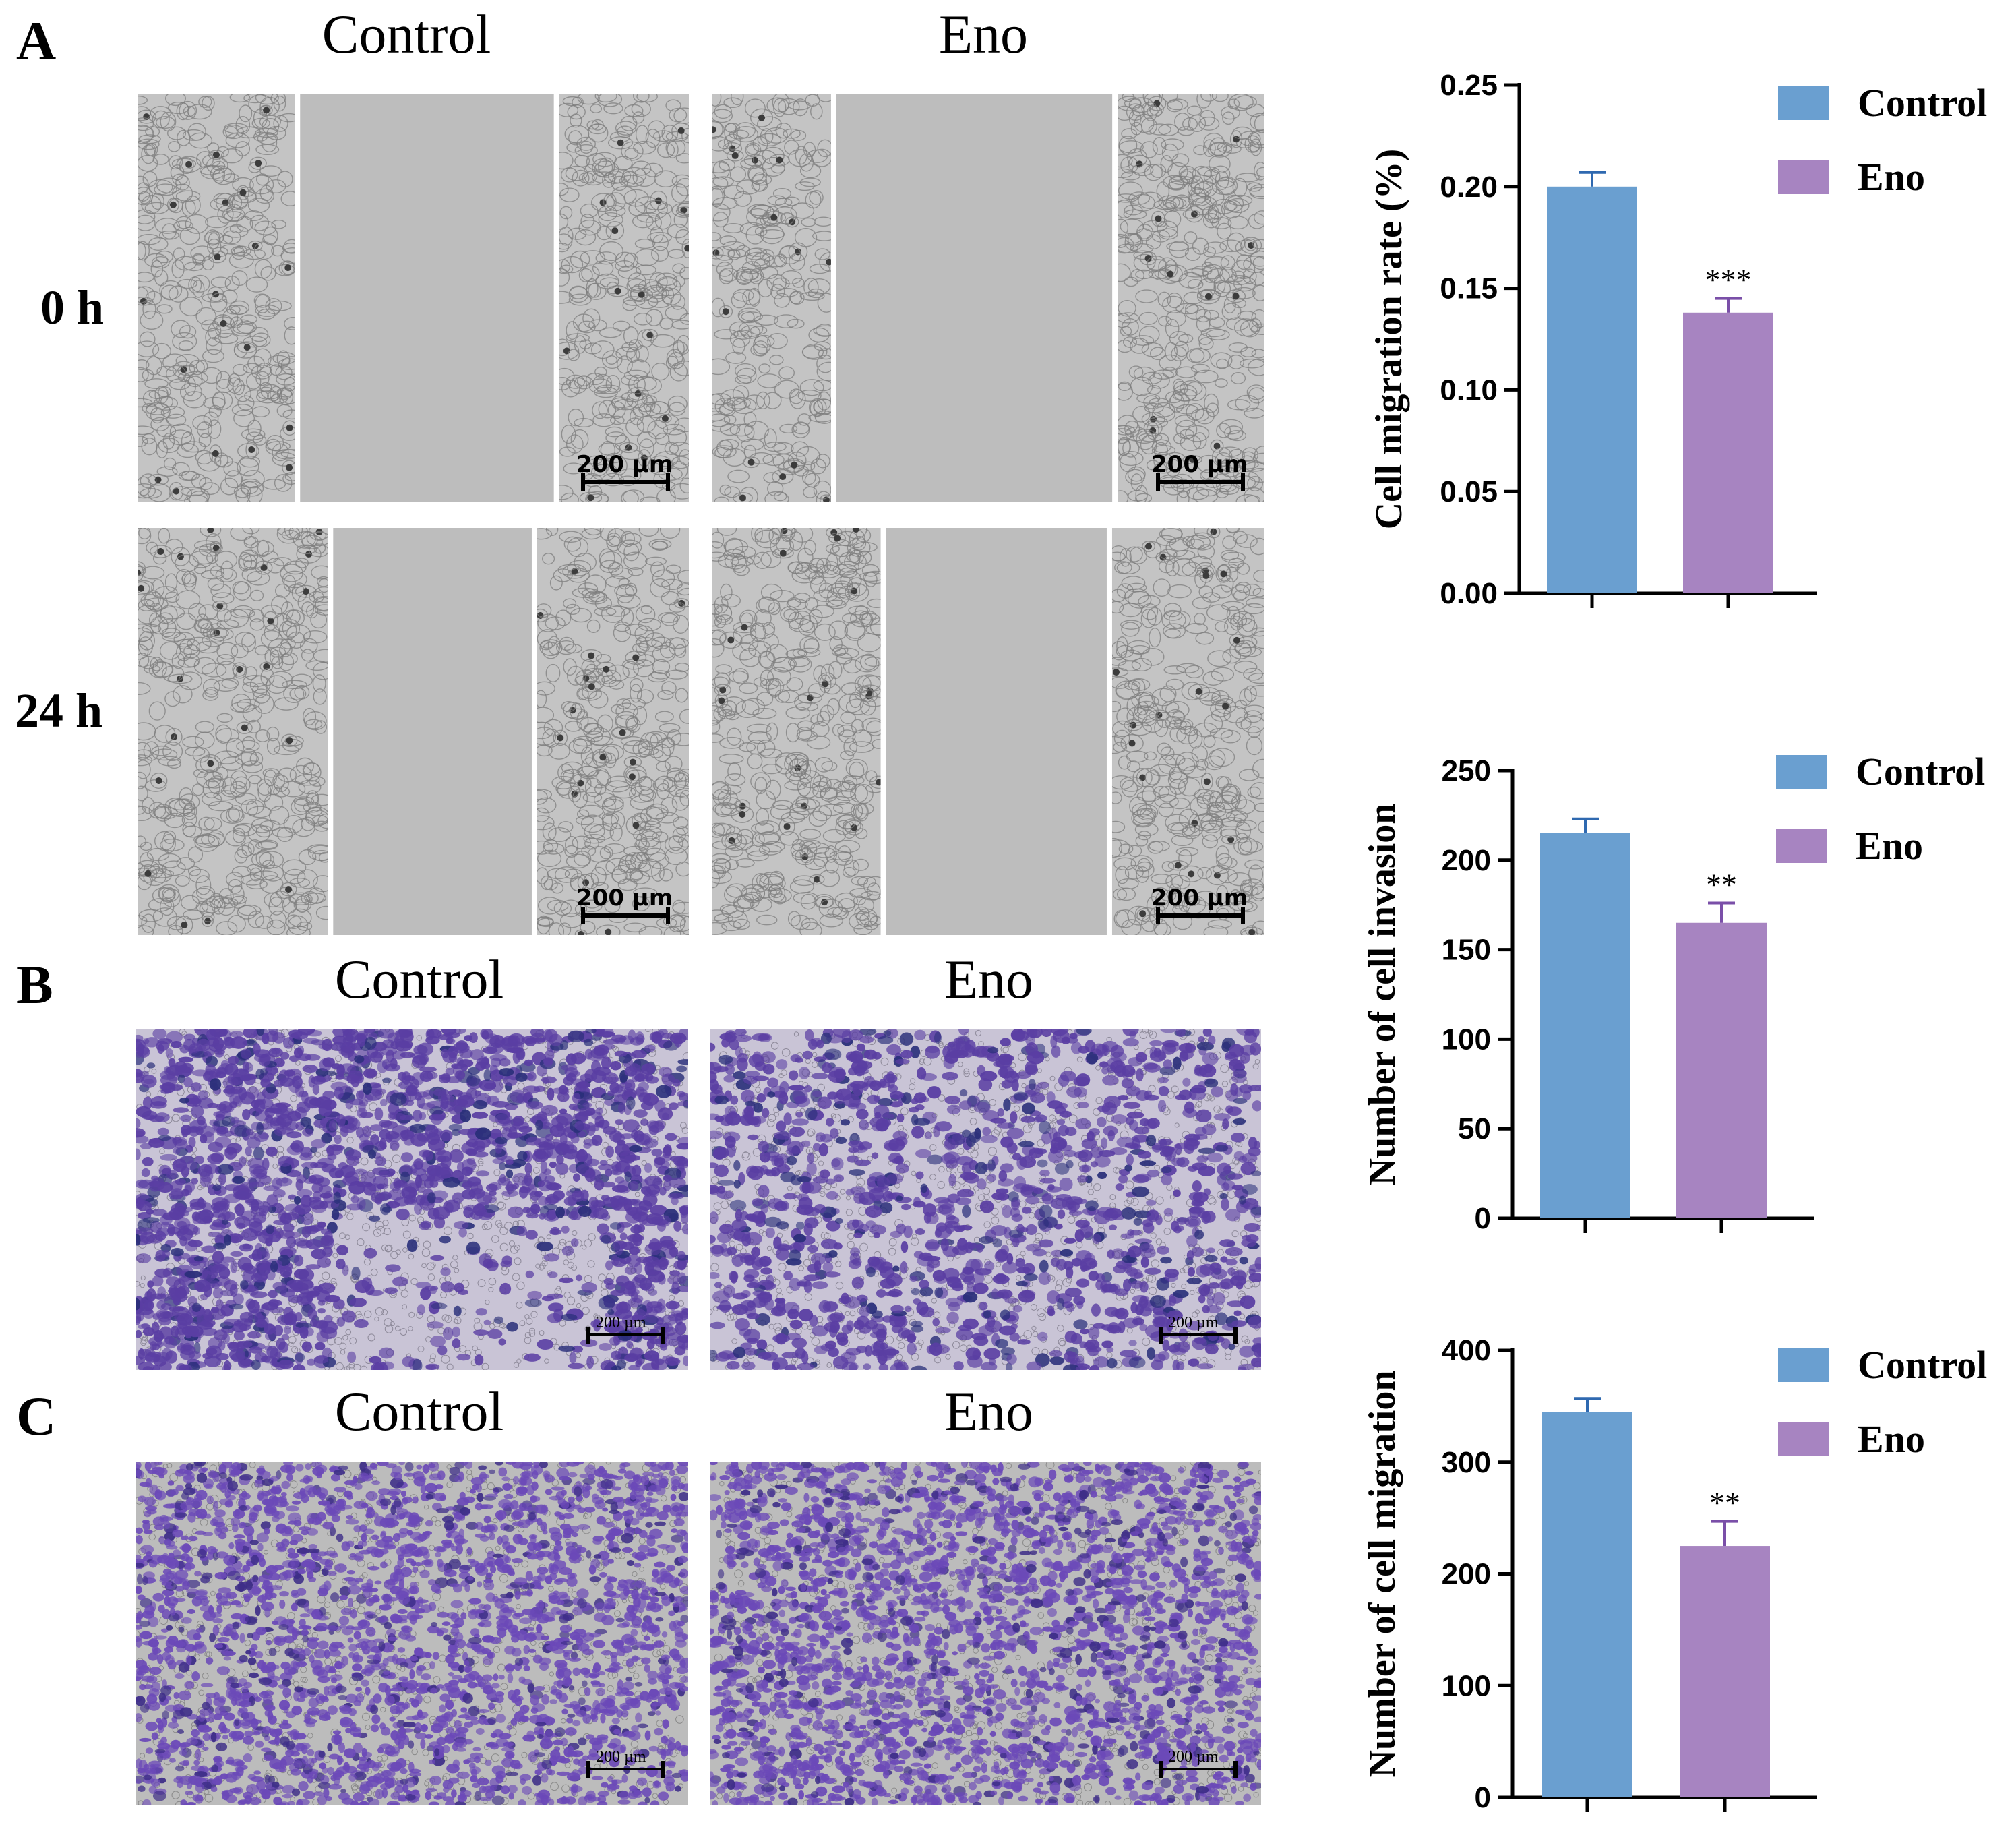  Describe the element at coordinates (36, 1416) in the screenshot. I see `panel-c-letter: C` at that location.